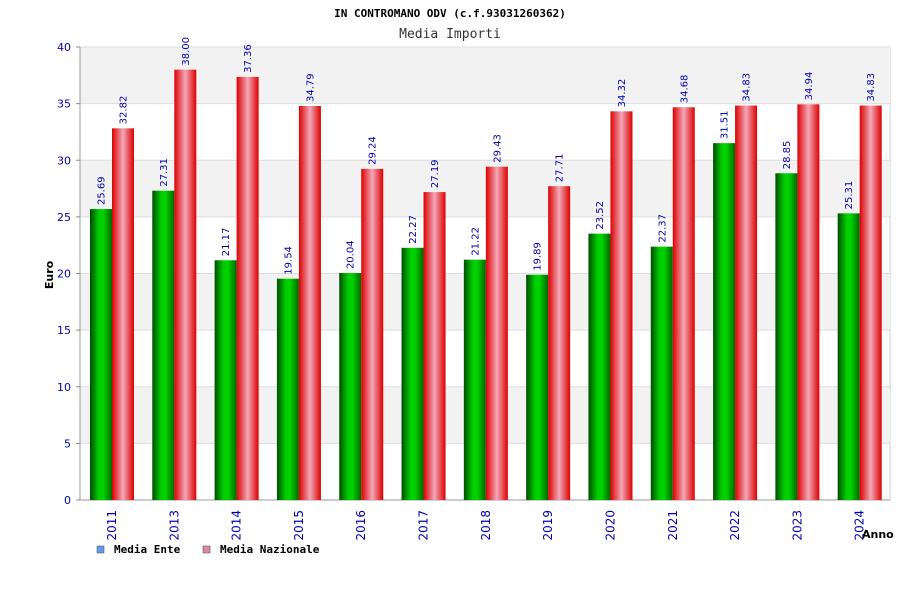 This screenshot has height=605, width=900. What do you see at coordinates (746, 303) in the screenshot?
I see `bar-media-nazionale-2022` at bounding box center [746, 303].